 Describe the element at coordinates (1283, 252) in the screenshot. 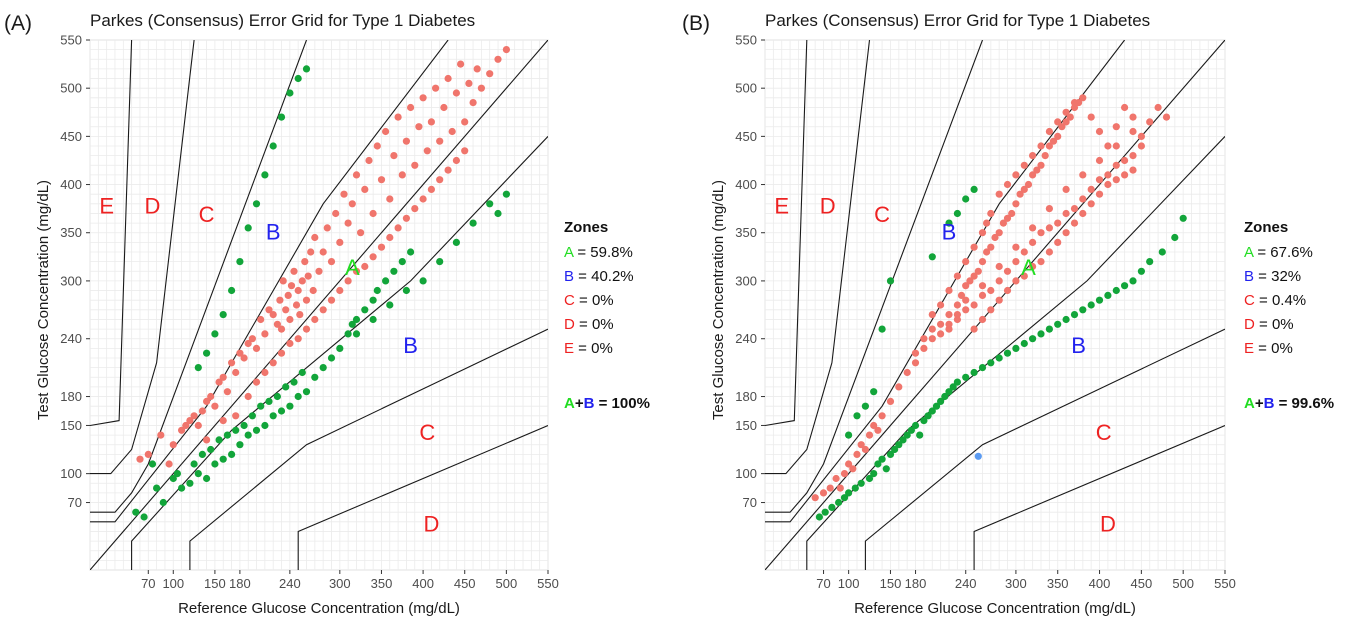

I see `legend-value-a: = 67.6%` at that location.